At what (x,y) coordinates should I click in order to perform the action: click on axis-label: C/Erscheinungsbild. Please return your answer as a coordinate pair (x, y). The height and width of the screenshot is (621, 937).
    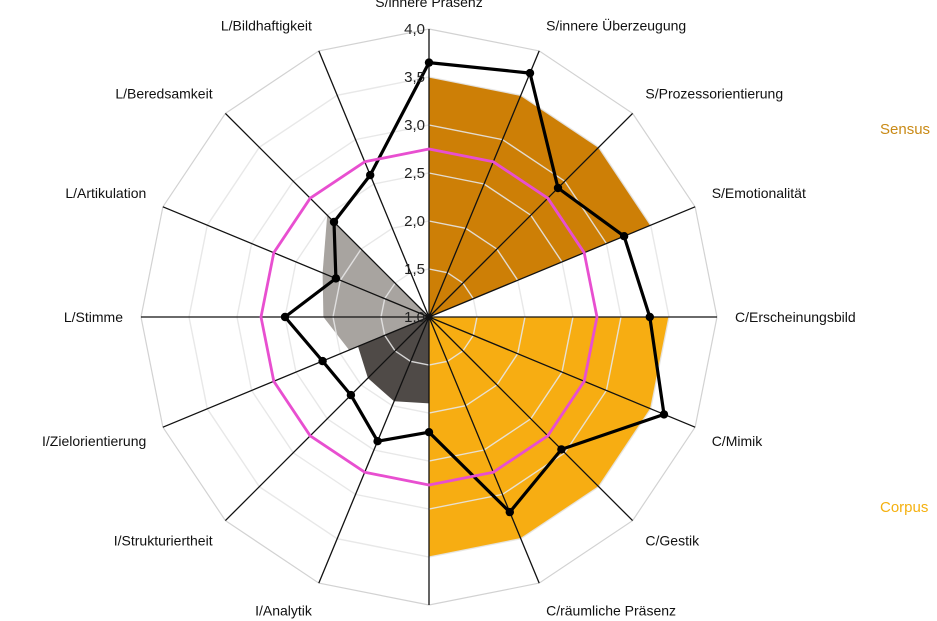
    Looking at the image, I should click on (795, 317).